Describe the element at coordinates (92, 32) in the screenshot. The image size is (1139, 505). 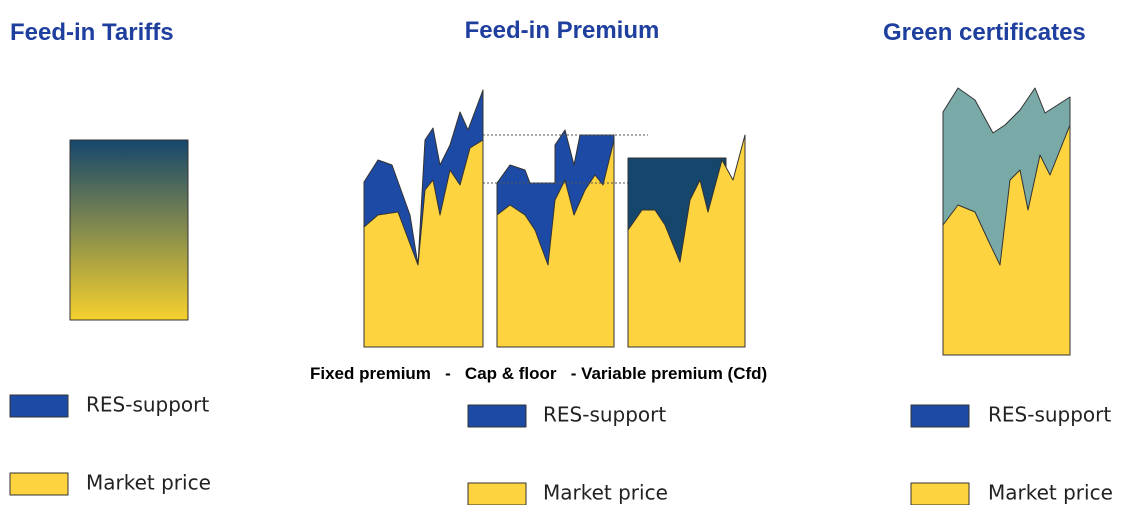
I see `panel-title: Feed-in Tariffs` at that location.